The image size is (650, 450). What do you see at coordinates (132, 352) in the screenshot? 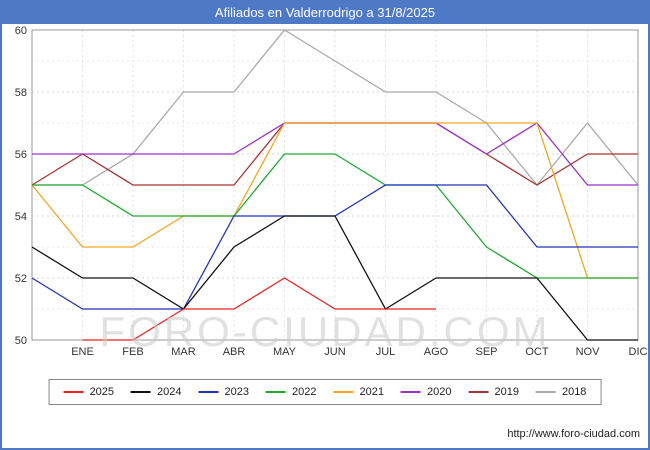
I see `x-tick-label: FEB` at bounding box center [132, 352].